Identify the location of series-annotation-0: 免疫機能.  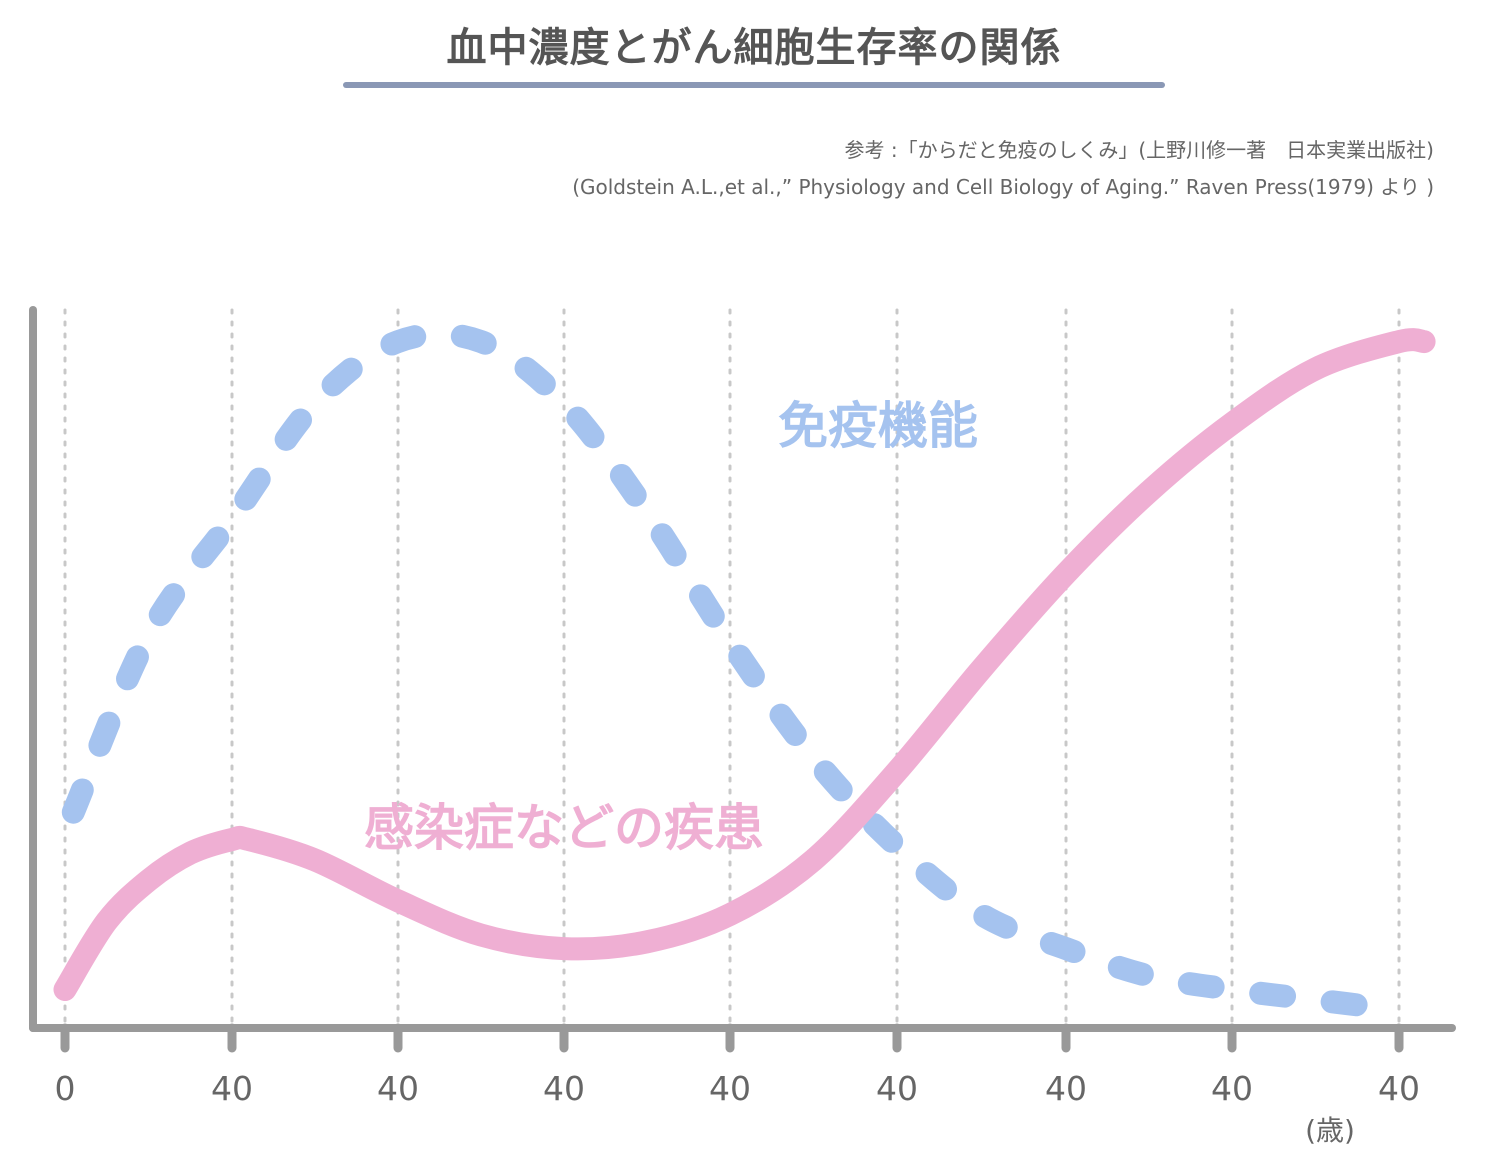
(878, 426).